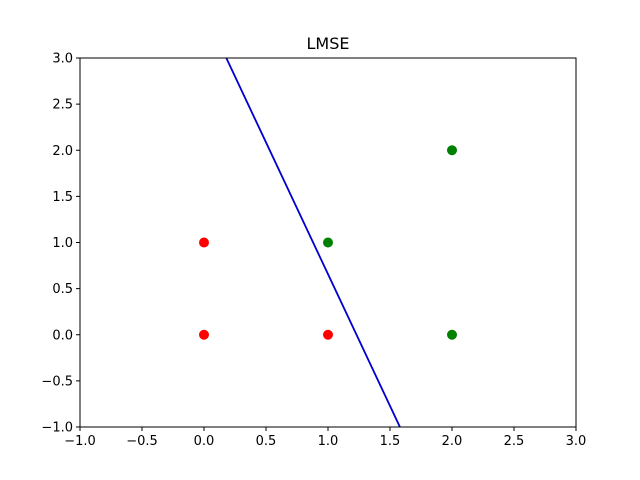 This screenshot has width=640, height=480. What do you see at coordinates (62, 105) in the screenshot?
I see `y-tick-label: 2.5` at bounding box center [62, 105].